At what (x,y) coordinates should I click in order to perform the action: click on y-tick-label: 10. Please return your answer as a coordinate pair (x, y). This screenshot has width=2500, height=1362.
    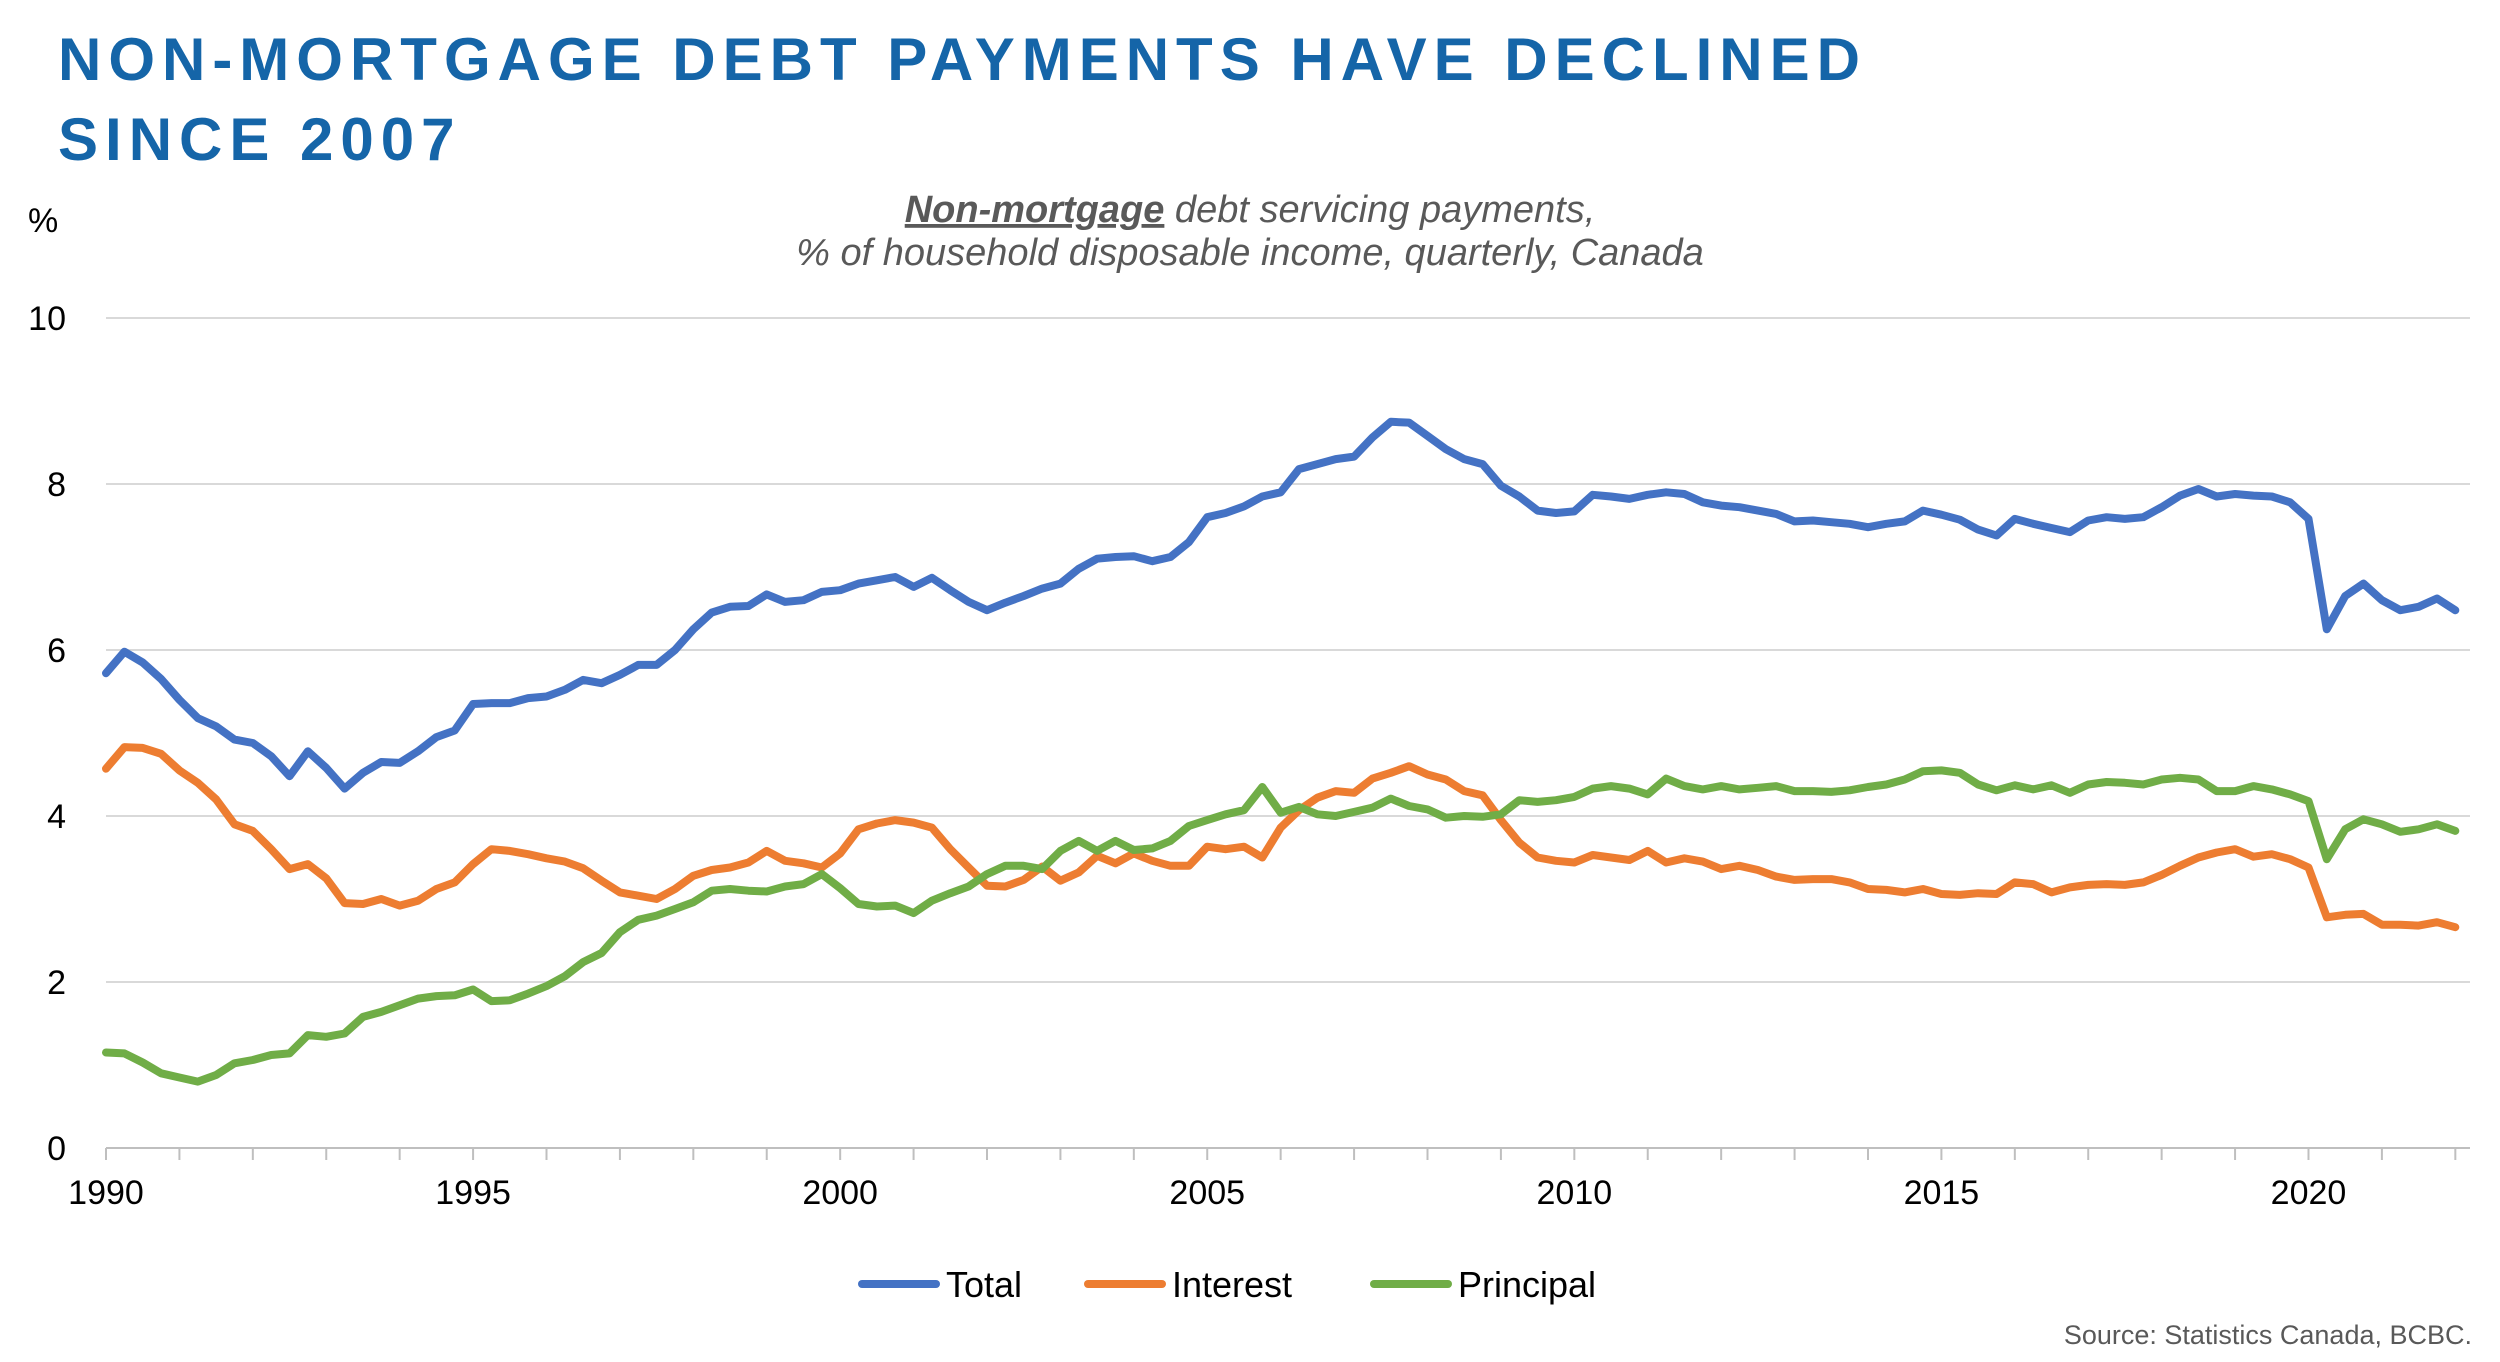
    Looking at the image, I should click on (47, 319).